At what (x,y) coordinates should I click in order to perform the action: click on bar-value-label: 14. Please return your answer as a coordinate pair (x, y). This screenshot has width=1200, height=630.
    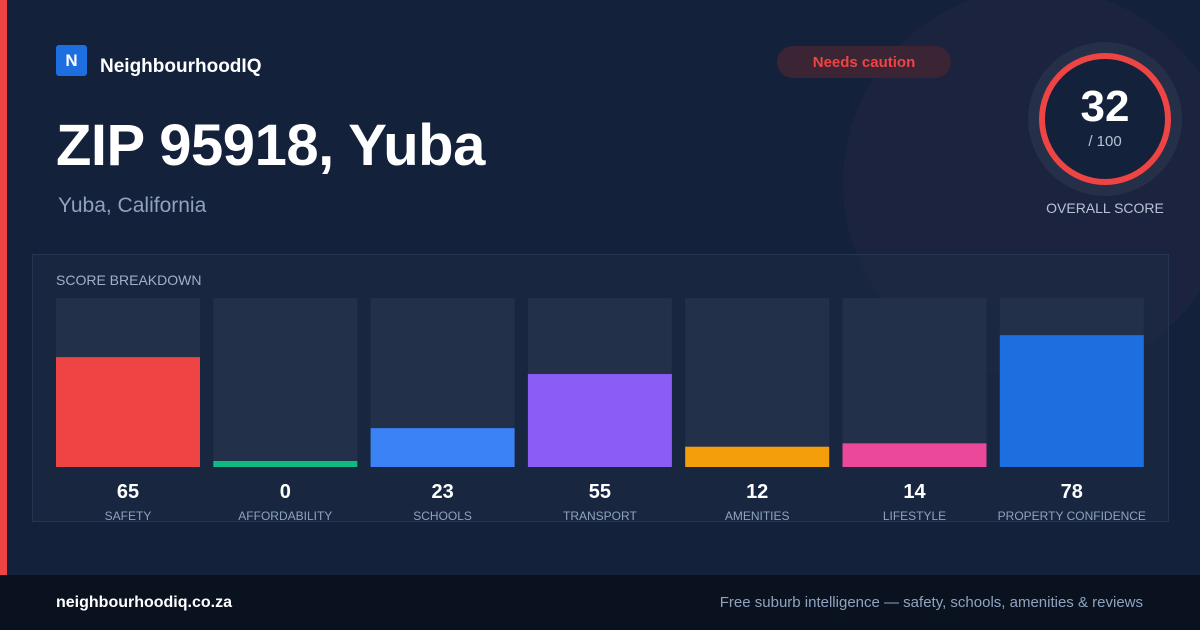
    Looking at the image, I should click on (914, 492).